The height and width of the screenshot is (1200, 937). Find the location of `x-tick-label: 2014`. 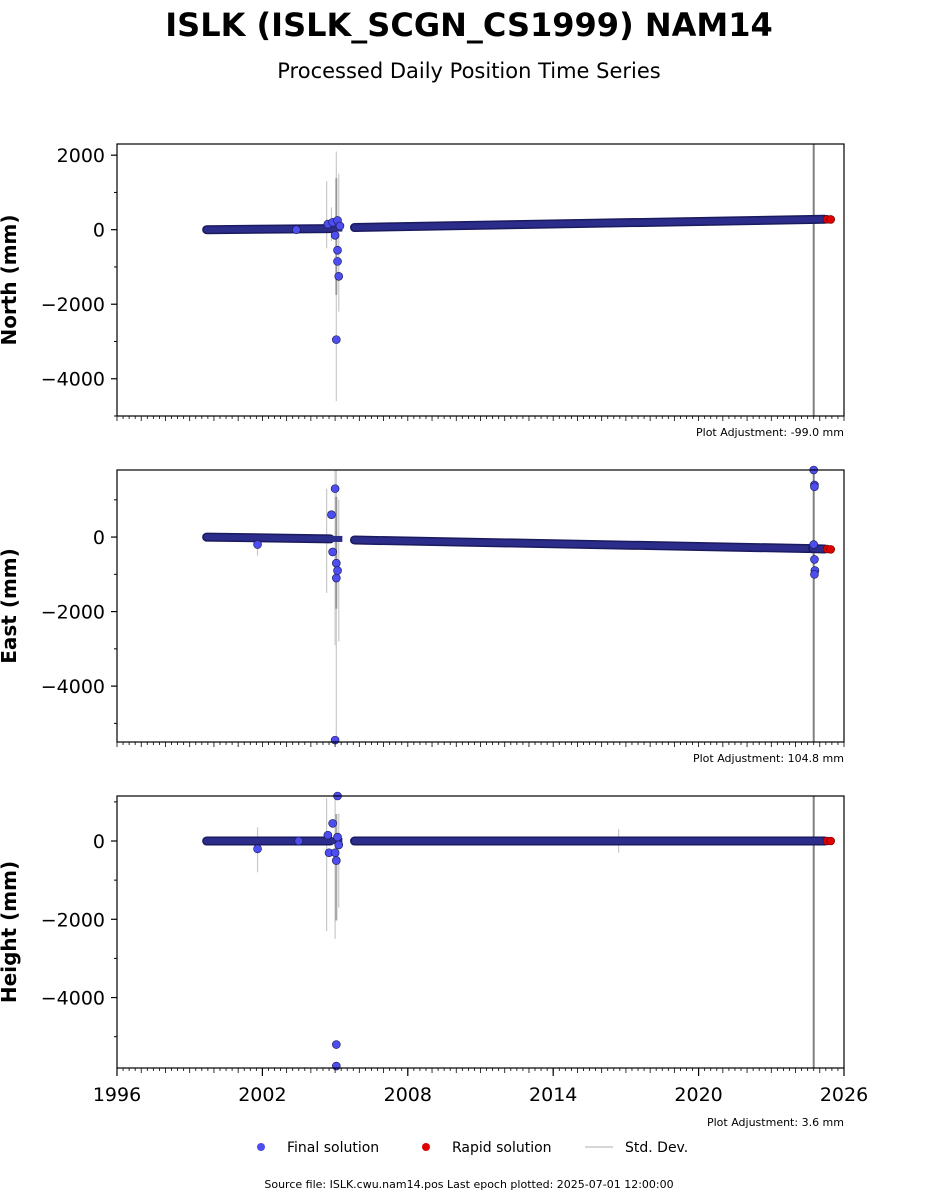

x-tick-label: 2014 is located at coordinates (553, 1095).